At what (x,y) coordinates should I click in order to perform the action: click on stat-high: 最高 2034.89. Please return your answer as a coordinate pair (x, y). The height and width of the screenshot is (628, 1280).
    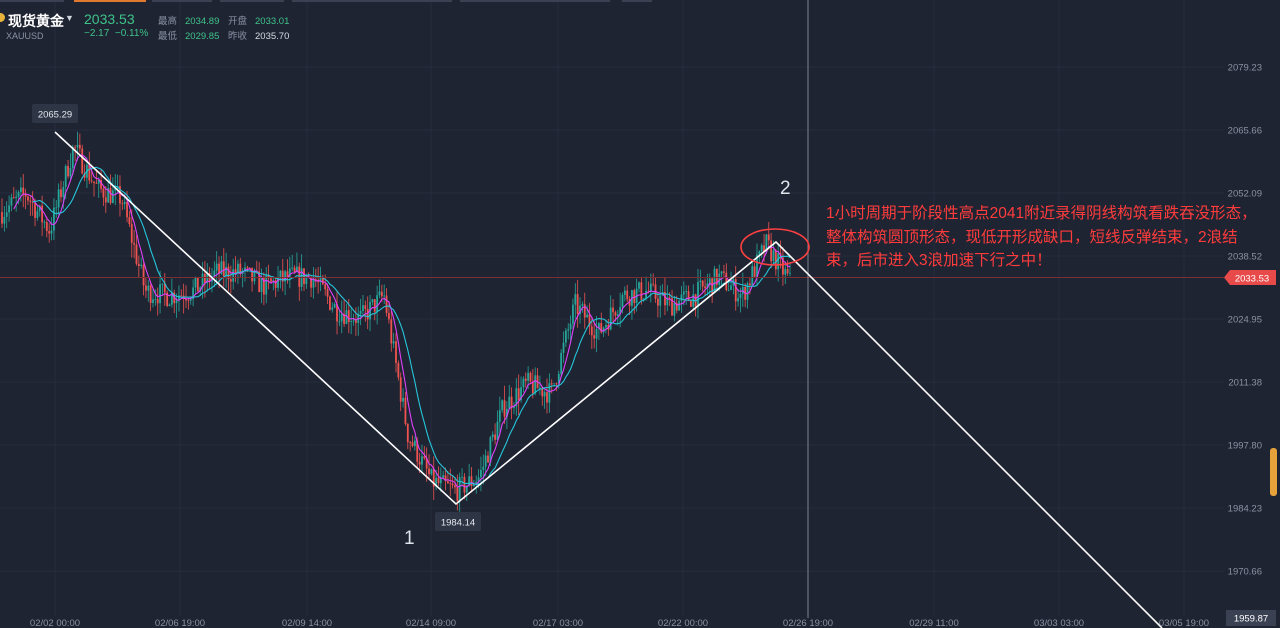
    Looking at the image, I should click on (189, 21).